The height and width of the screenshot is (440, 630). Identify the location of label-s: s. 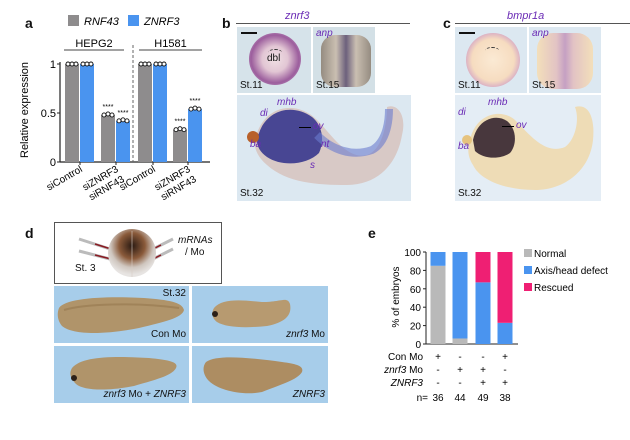
(312, 165).